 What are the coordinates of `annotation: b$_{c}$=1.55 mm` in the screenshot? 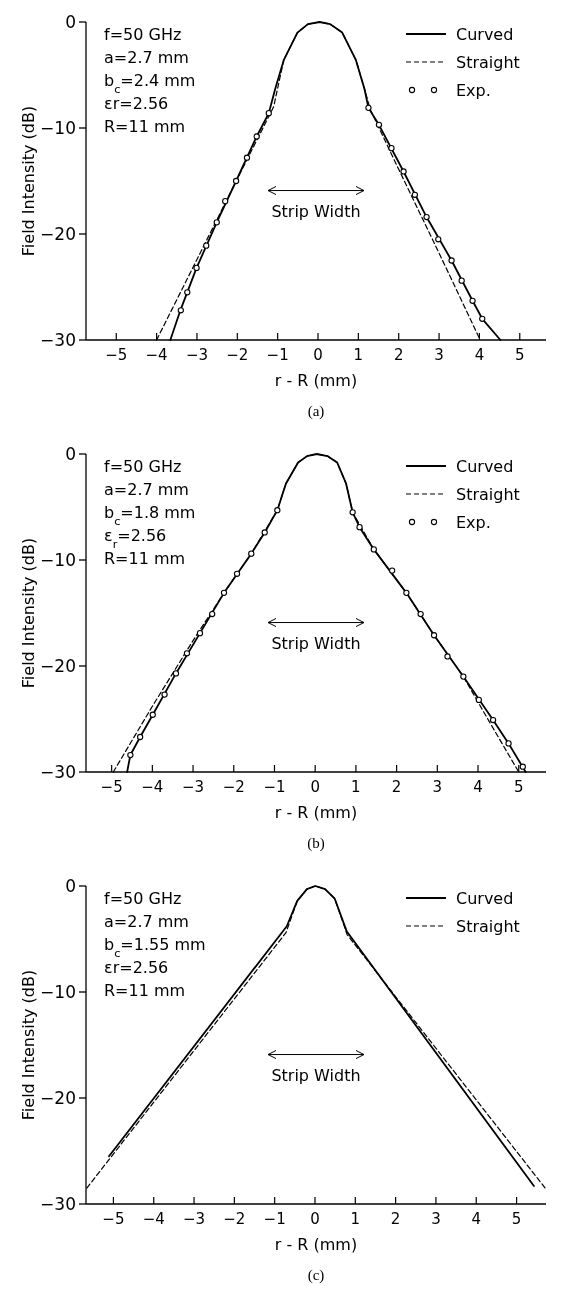 It's located at (155, 947).